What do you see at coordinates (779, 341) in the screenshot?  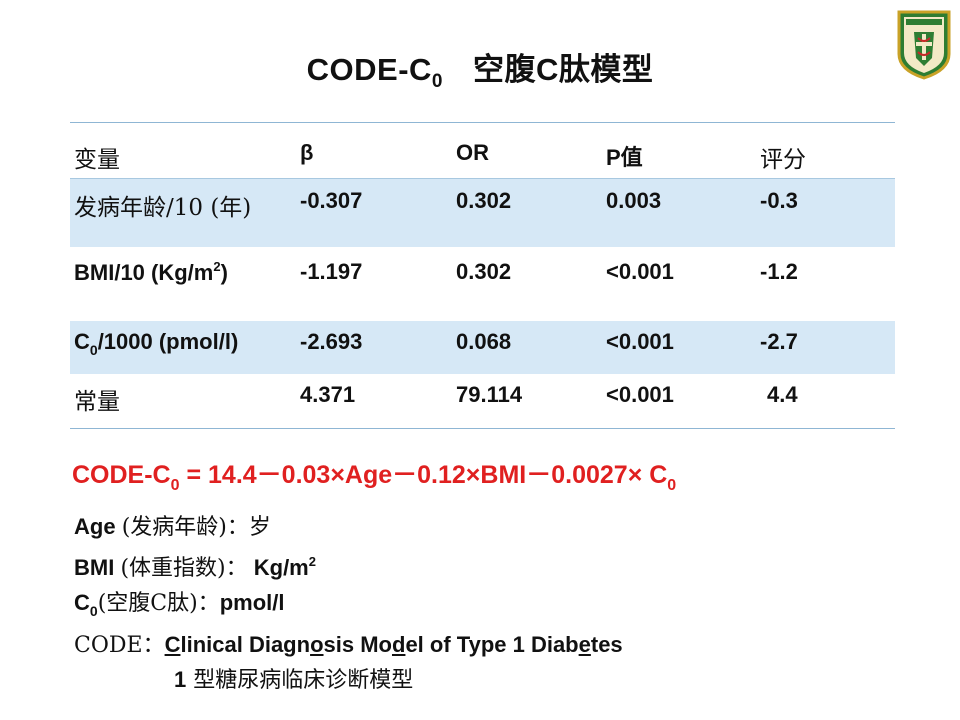 I see `cell-score: -2.7` at bounding box center [779, 341].